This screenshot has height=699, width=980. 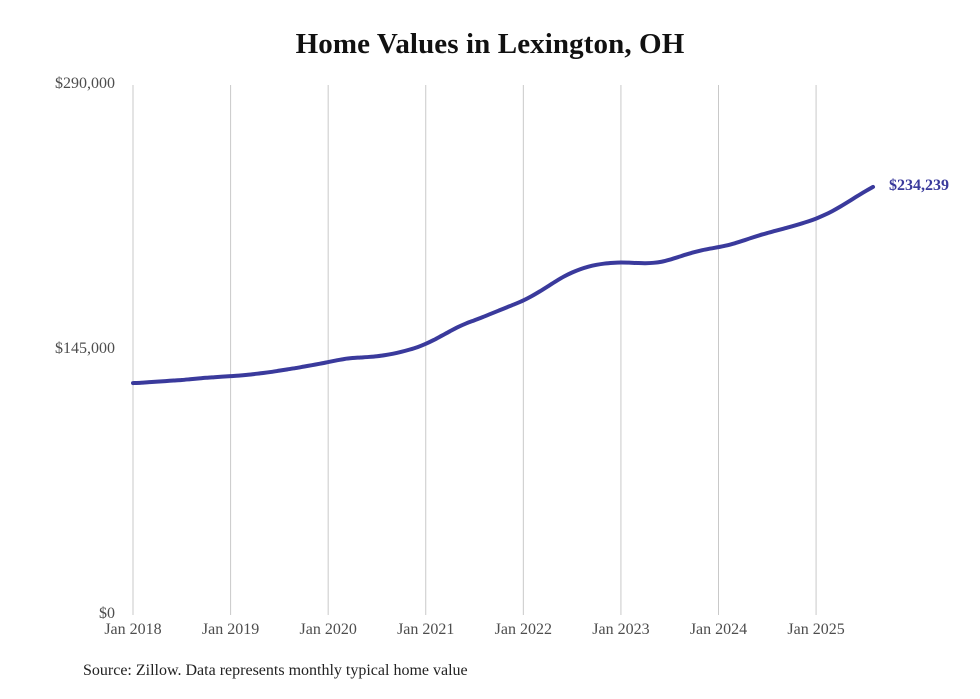 What do you see at coordinates (718, 629) in the screenshot?
I see `x-axis-tick-label-jan-2024: Jan 2024` at bounding box center [718, 629].